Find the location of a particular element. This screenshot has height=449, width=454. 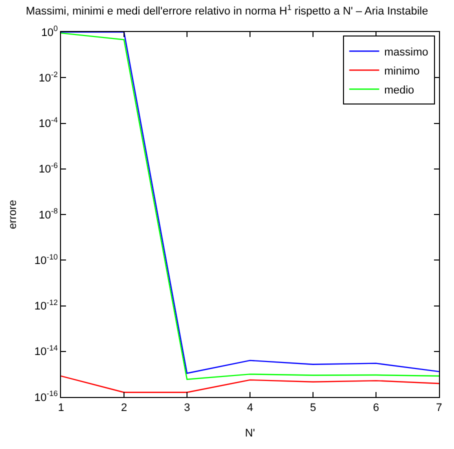

x-tick-label: 7 is located at coordinates (439, 408).